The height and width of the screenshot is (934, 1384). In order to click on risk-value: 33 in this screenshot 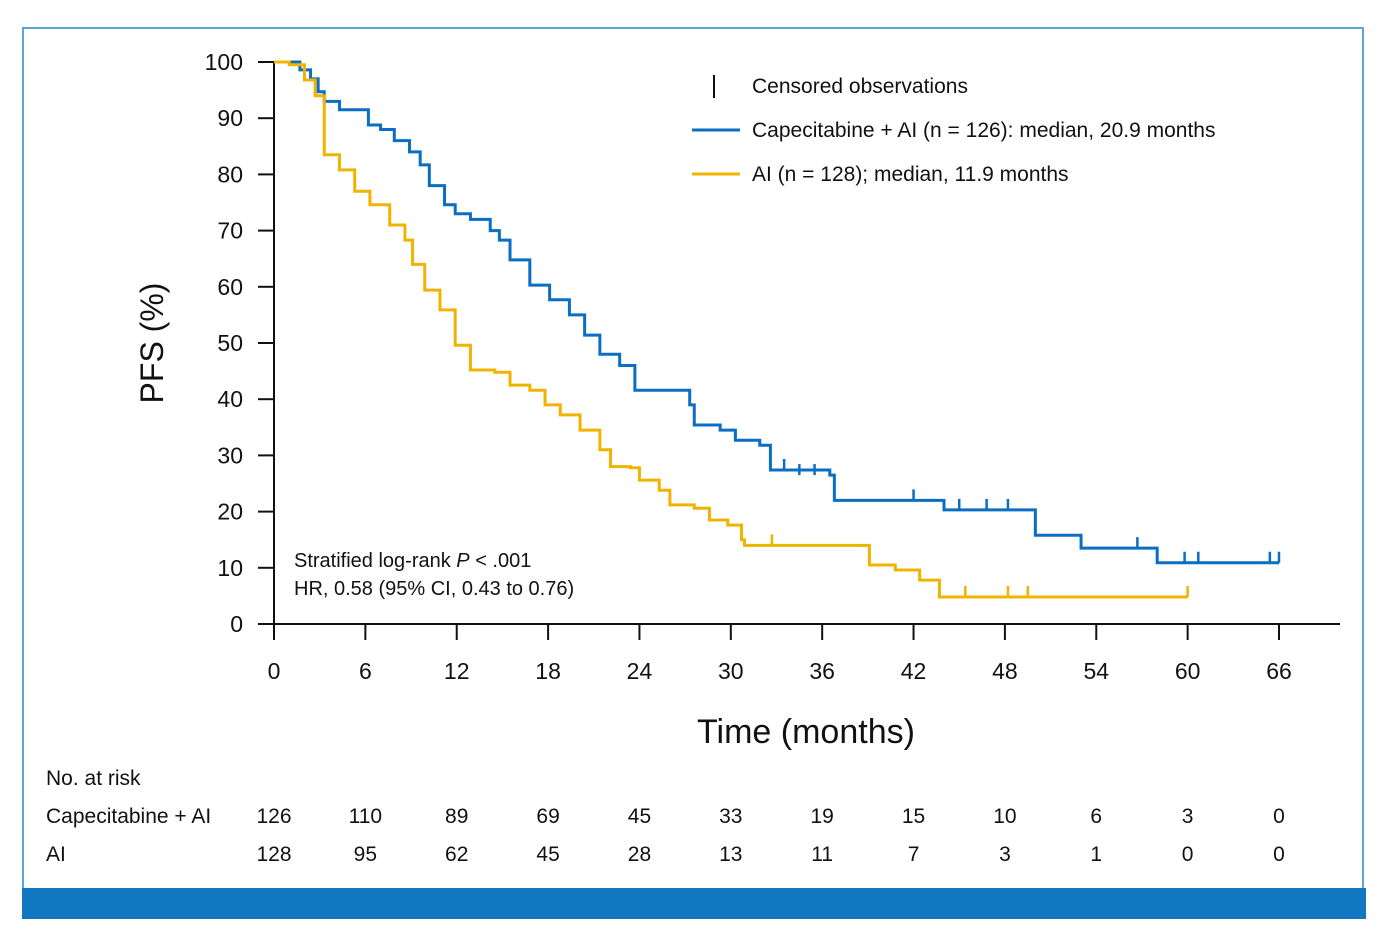, I will do `click(730, 816)`.